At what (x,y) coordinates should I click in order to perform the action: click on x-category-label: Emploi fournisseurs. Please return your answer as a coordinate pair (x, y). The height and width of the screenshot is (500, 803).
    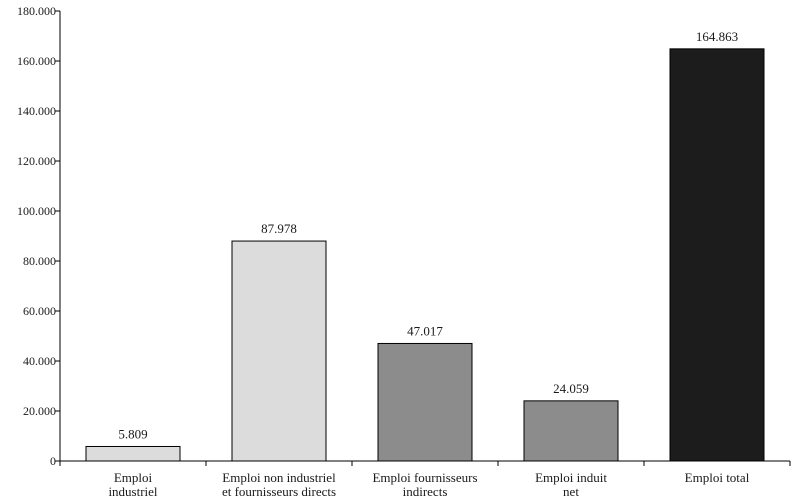
    Looking at the image, I should click on (424, 477).